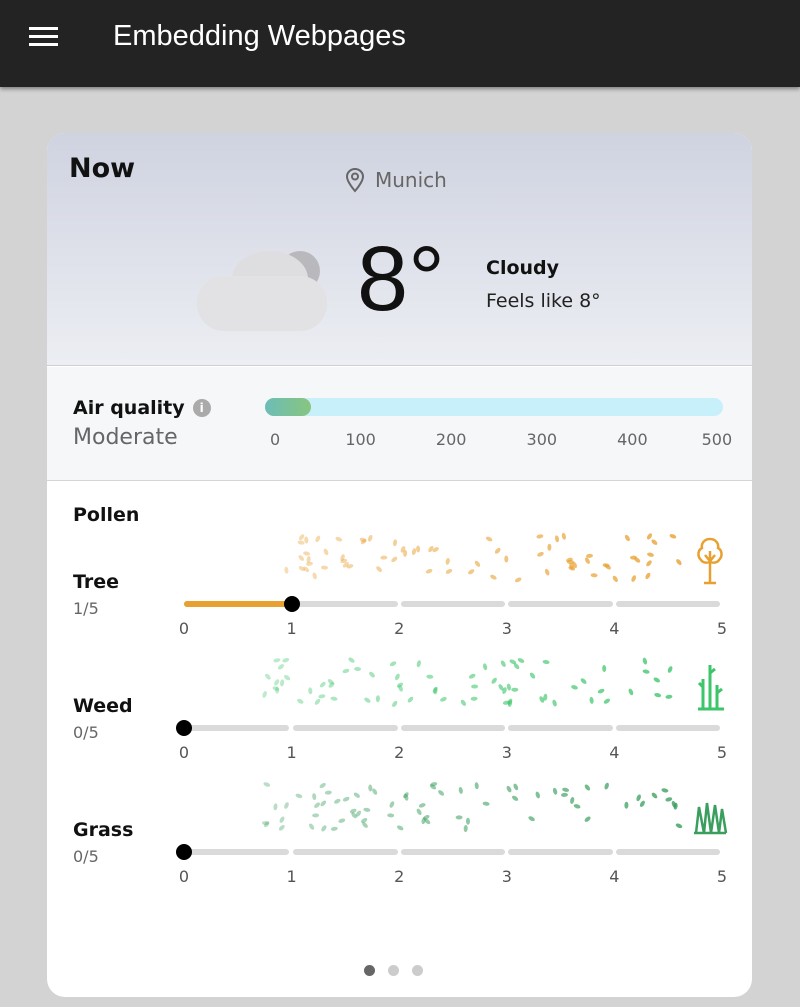 The width and height of the screenshot is (800, 1007). What do you see at coordinates (129, 408) in the screenshot?
I see `air-quality-title: Air quality` at bounding box center [129, 408].